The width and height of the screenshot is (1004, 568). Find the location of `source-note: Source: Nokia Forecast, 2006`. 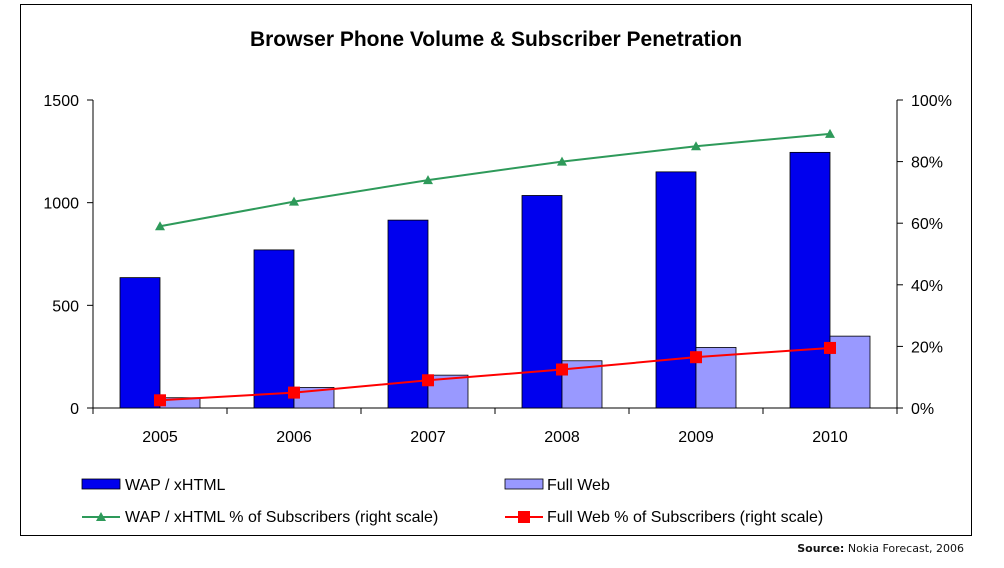

source-note: Source: Nokia Forecast, 2006 is located at coordinates (880, 548).